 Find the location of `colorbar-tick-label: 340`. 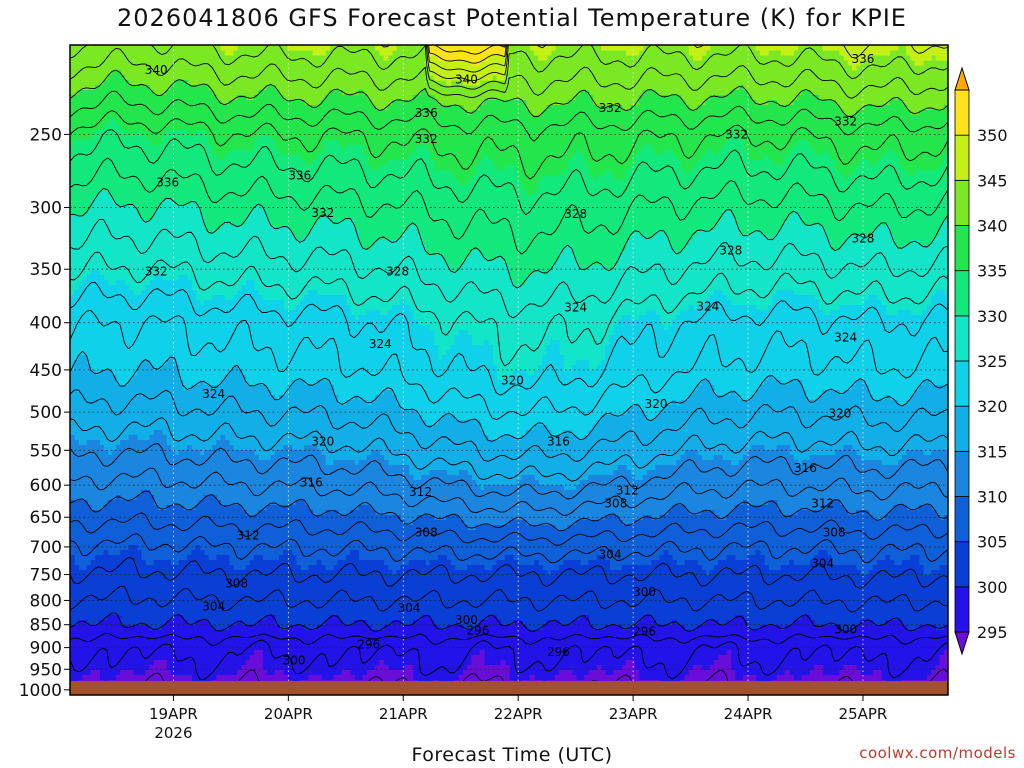

colorbar-tick-label: 340 is located at coordinates (992, 226).